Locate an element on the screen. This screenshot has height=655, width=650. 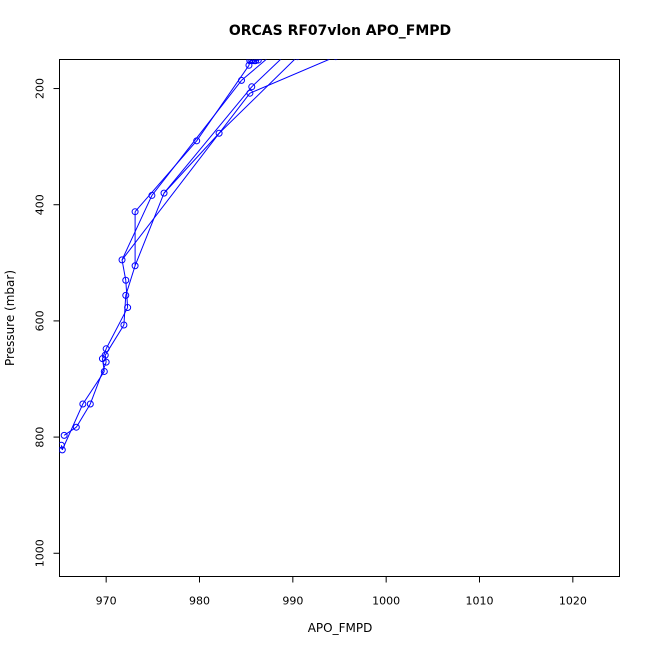
x-tick-label: 970 is located at coordinates (106, 601).